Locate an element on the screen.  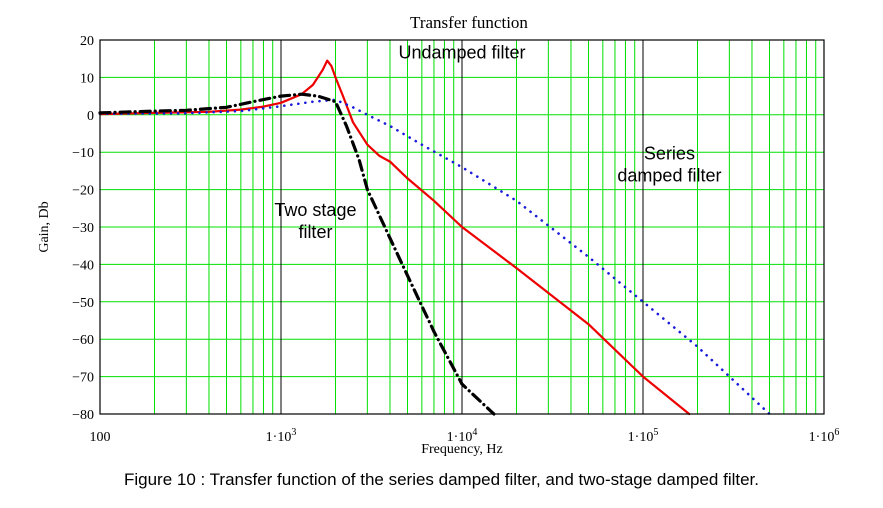
y-tick-label: 10 is located at coordinates (87, 78).